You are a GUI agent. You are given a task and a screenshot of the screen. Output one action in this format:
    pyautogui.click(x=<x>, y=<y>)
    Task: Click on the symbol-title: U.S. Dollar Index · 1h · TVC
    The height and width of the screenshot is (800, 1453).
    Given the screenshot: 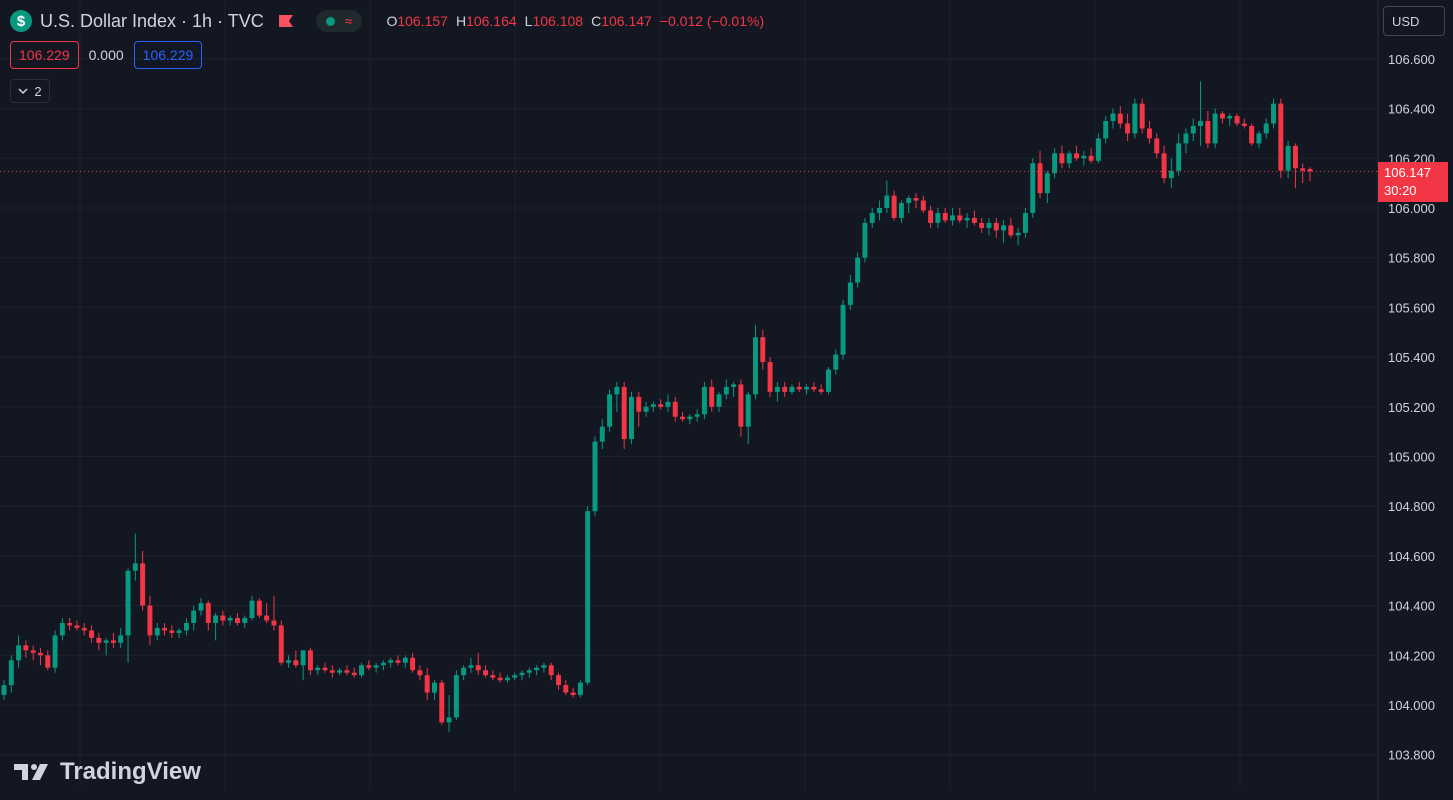 What is the action you would take?
    pyautogui.click(x=152, y=20)
    